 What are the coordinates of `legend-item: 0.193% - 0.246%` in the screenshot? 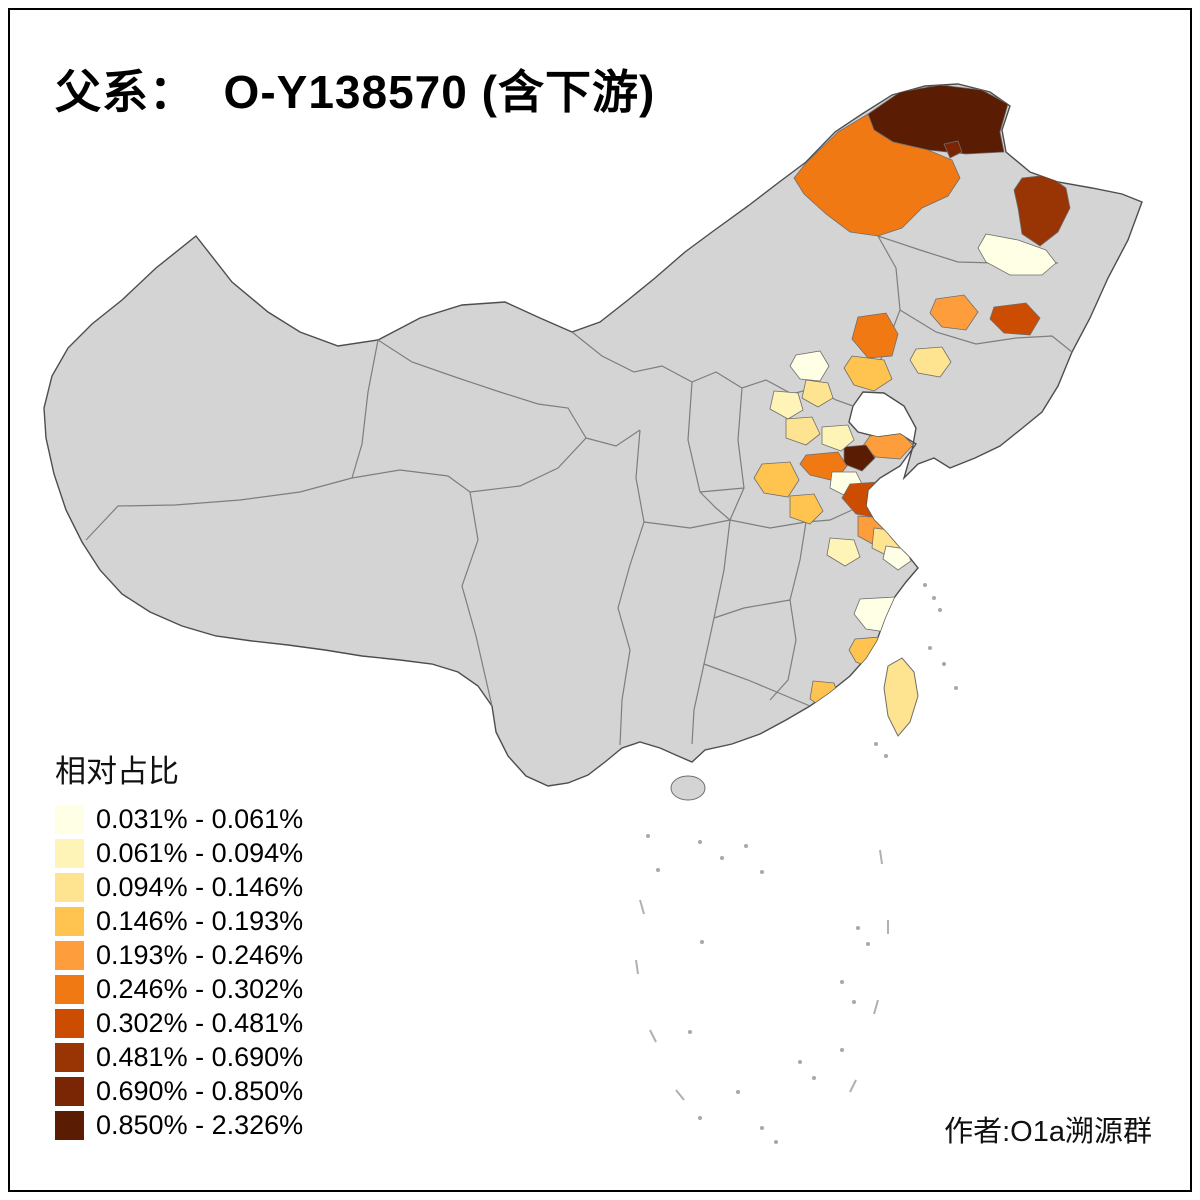 It's located at (179, 955).